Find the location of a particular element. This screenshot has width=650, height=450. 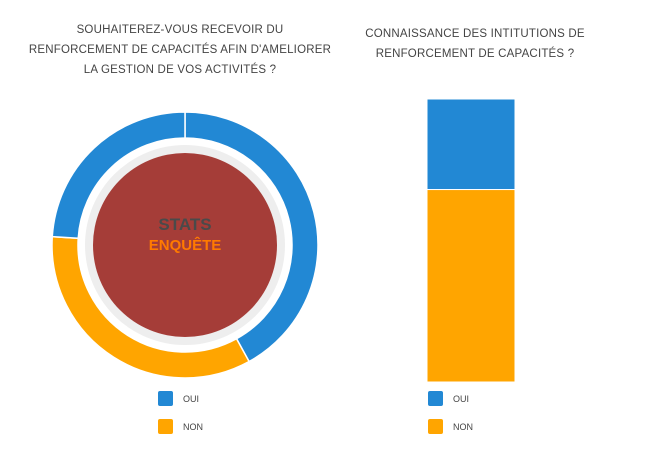

bar-segment-oui is located at coordinates (471, 144).